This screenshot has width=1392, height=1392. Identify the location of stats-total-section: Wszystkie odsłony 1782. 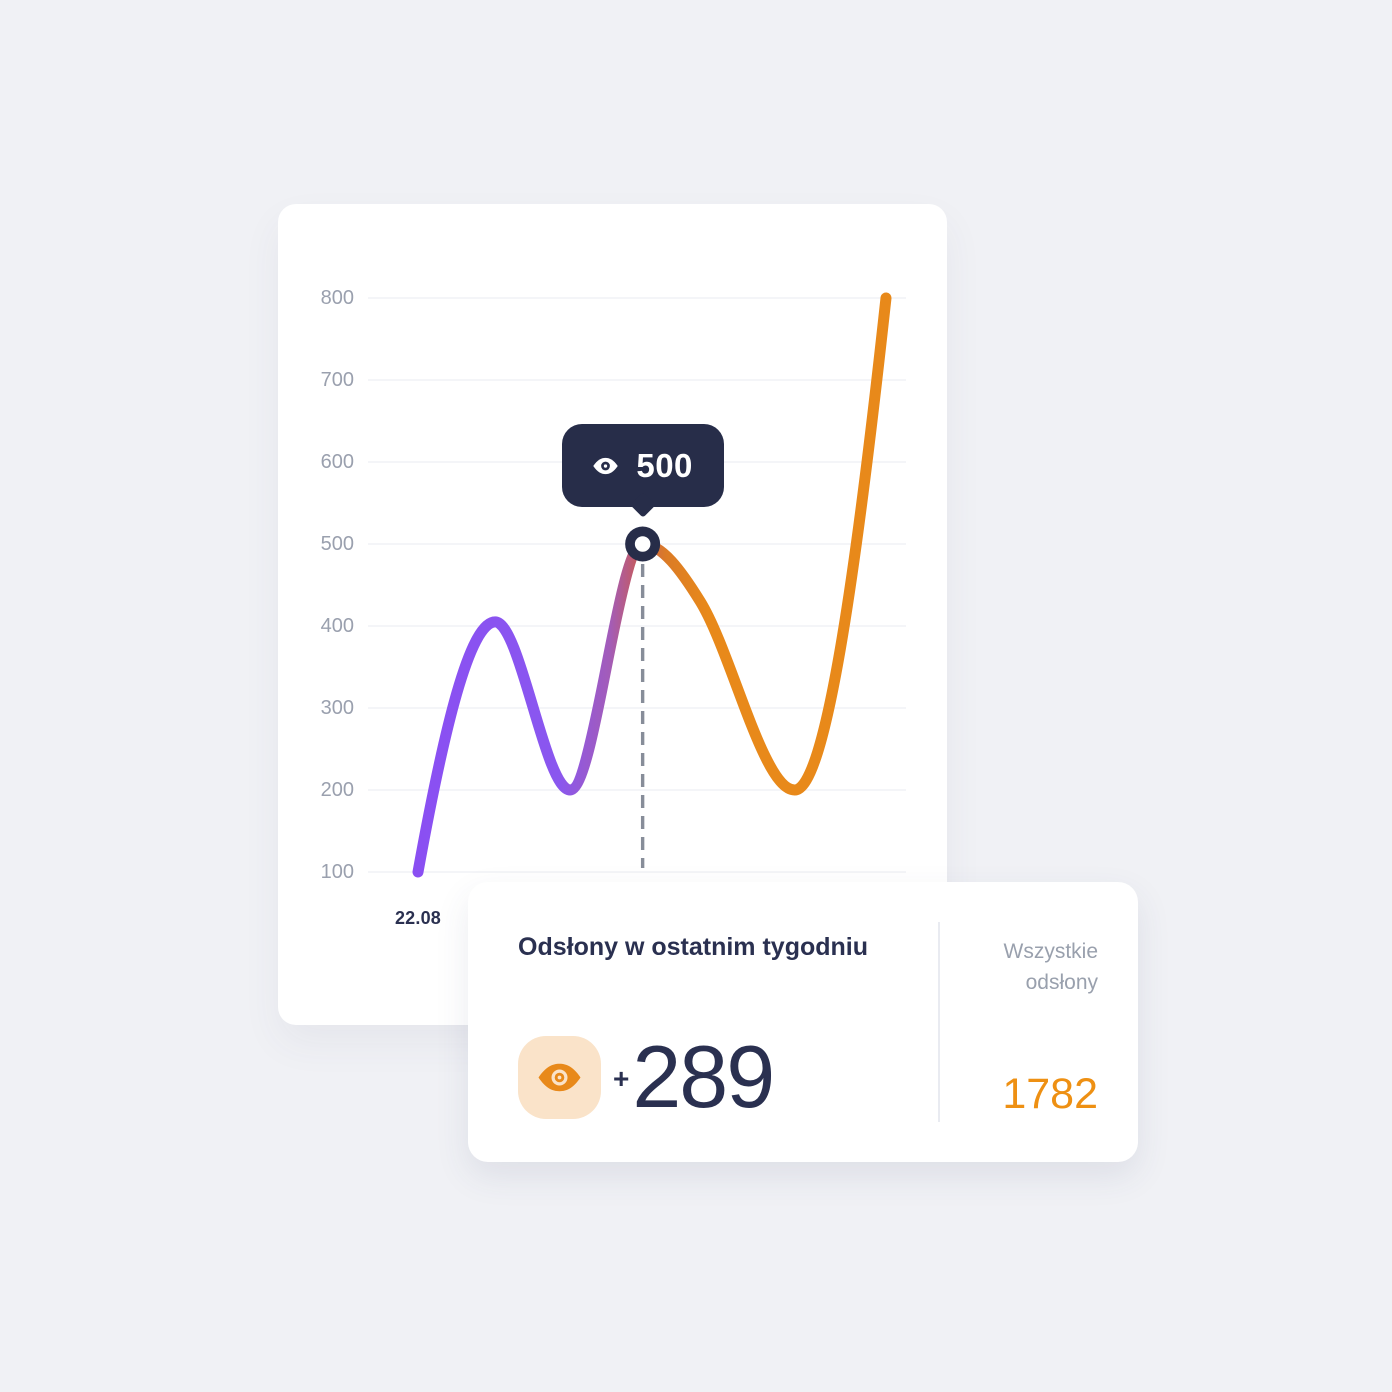
(1039, 1022).